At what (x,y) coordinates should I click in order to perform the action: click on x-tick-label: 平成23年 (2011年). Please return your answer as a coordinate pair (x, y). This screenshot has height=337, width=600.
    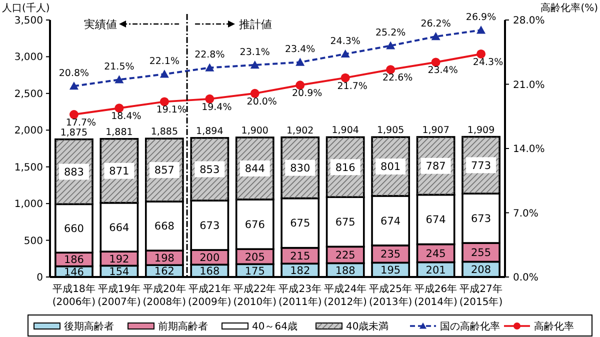
    Looking at the image, I should click on (300, 295).